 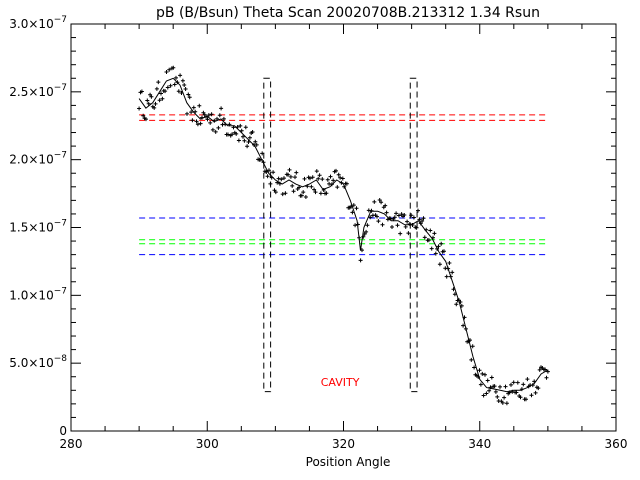 What do you see at coordinates (38, 23) in the screenshot?
I see `y-tick-label: 3.0×10⁻⁷` at bounding box center [38, 23].